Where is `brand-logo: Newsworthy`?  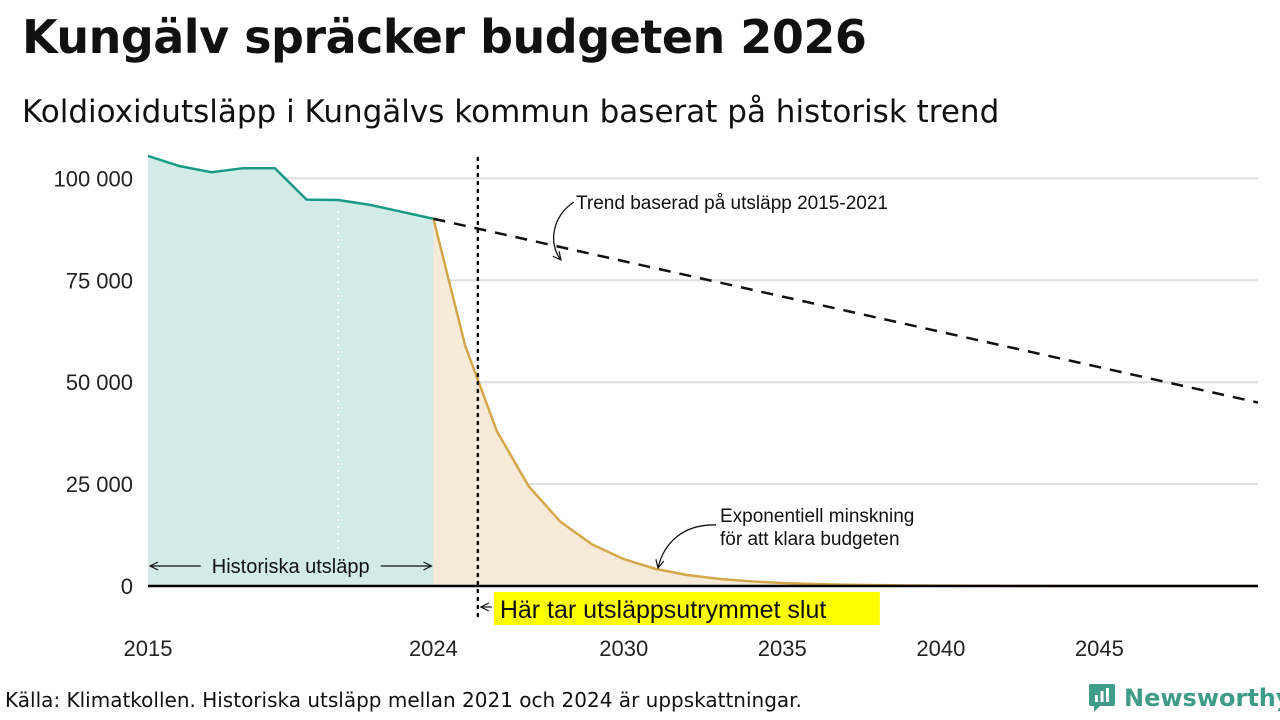 brand-logo: Newsworthy is located at coordinates (1184, 698).